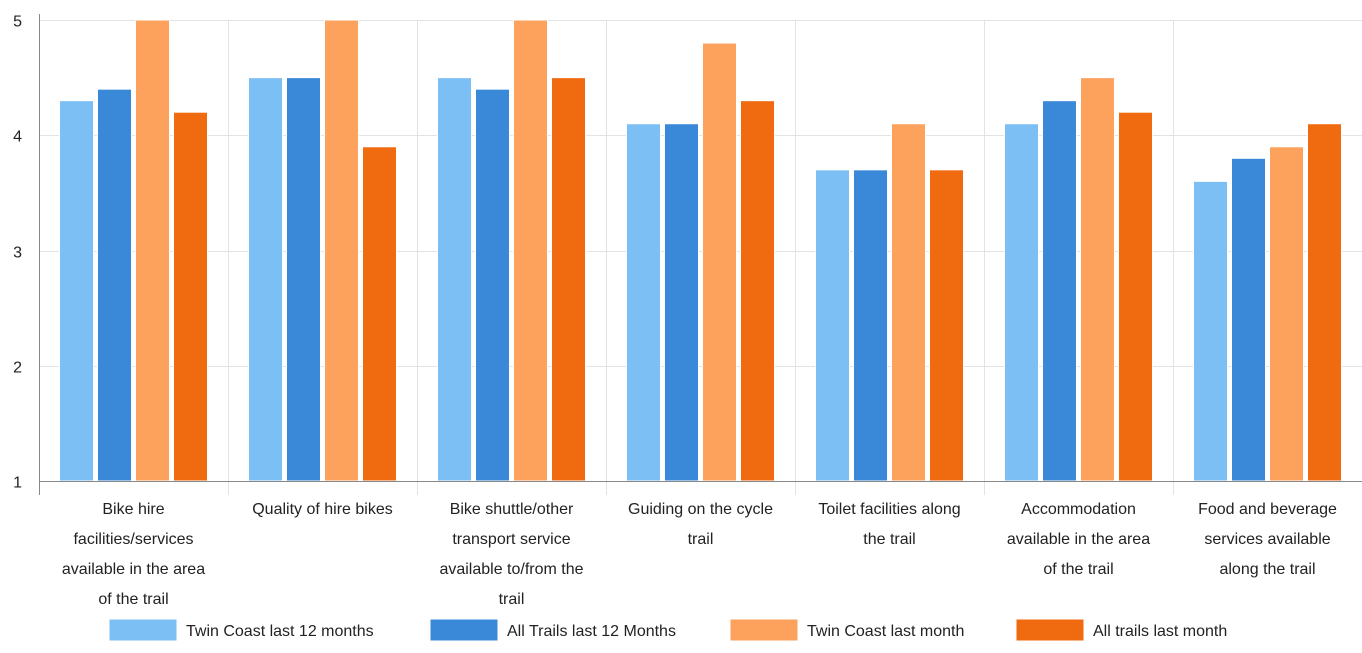  I want to click on y-tick-label: 3, so click(17, 253).